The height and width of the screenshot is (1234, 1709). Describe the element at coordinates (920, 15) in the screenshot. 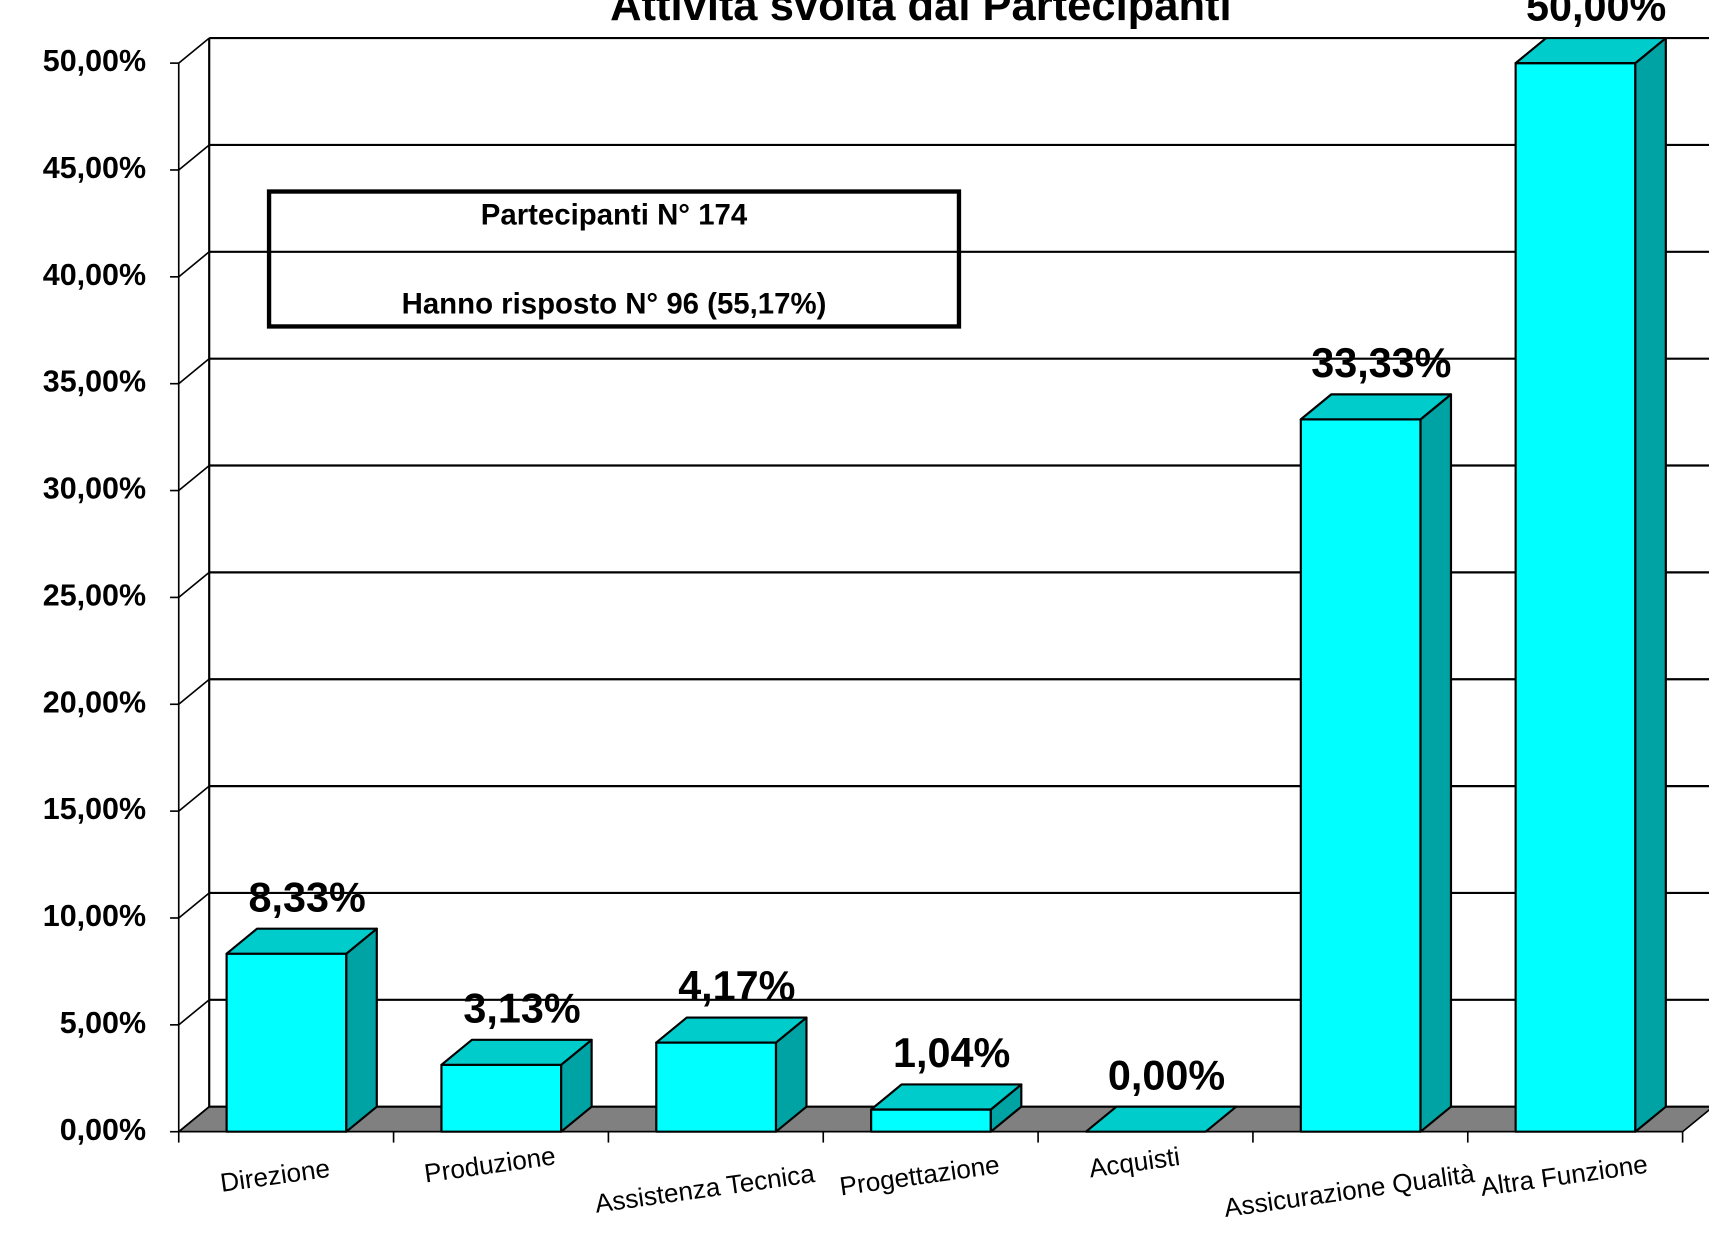

I see `chart-title: Attività svolta dai Partecipanti` at that location.